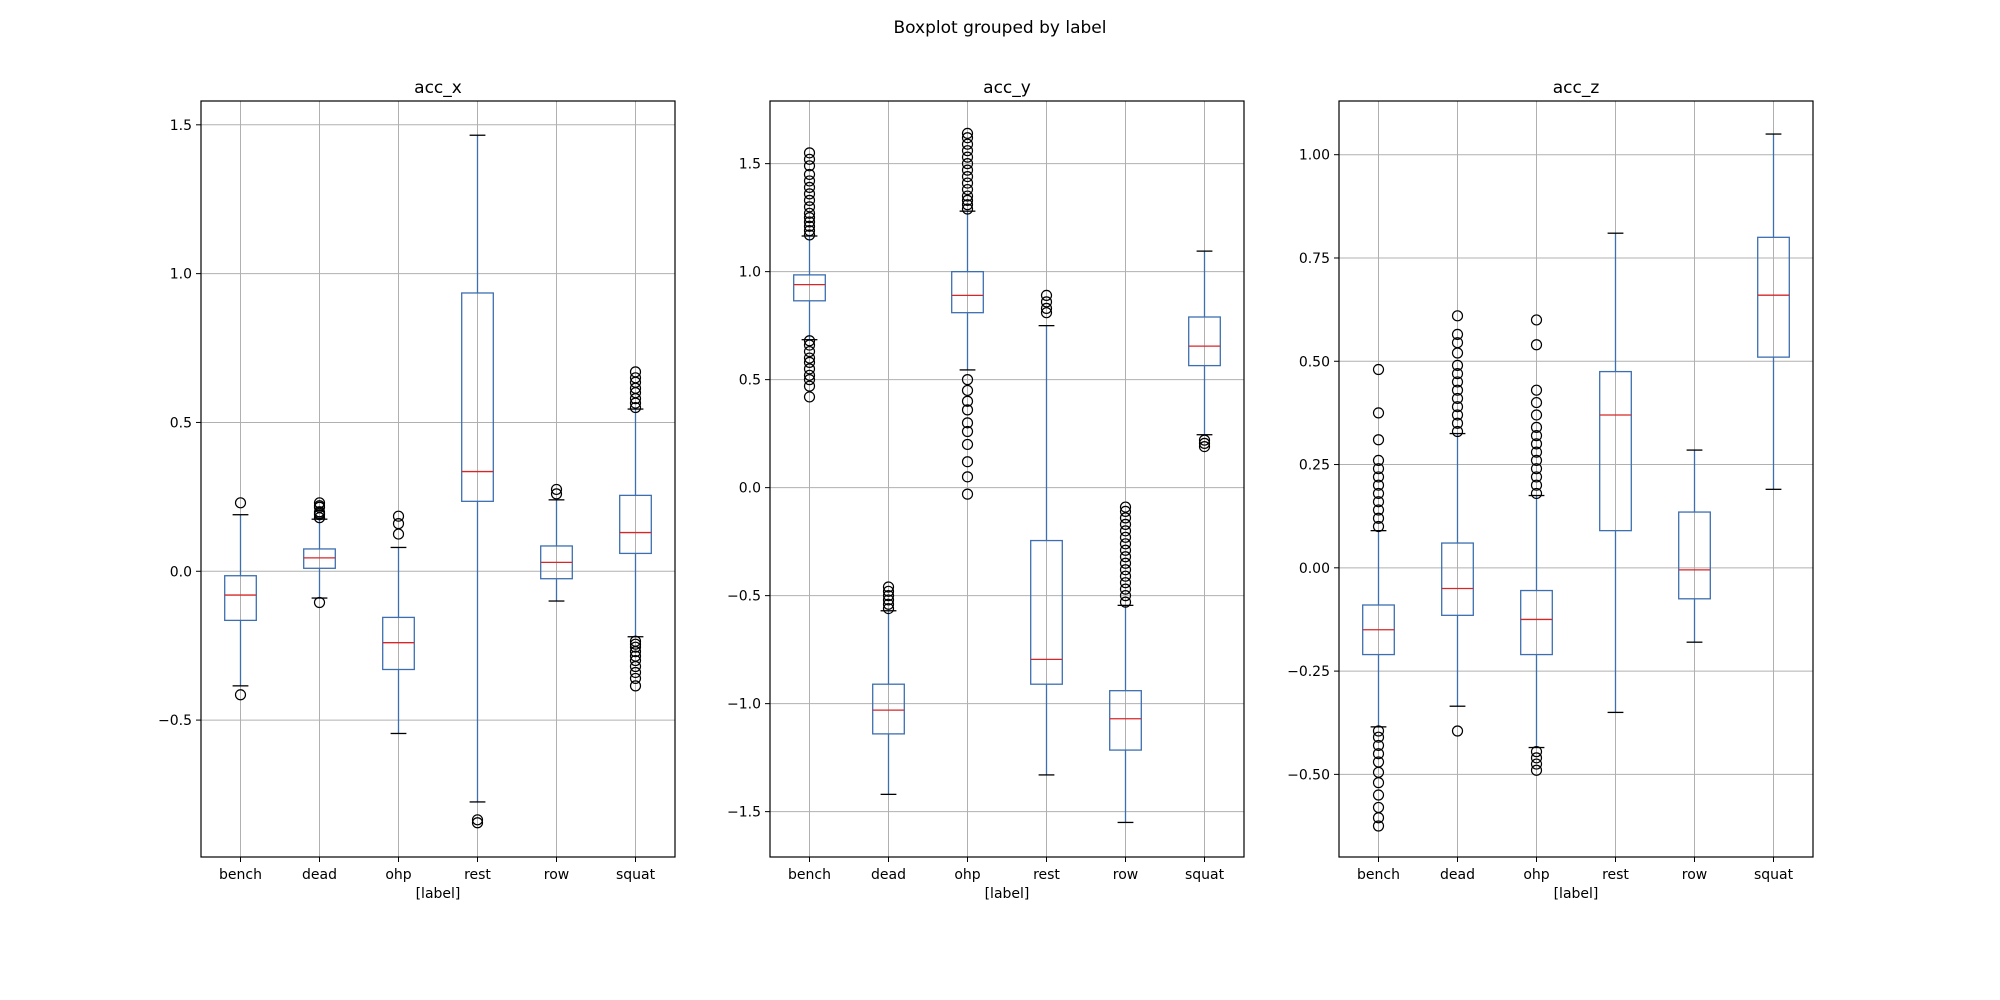 The height and width of the screenshot is (1000, 2000). I want to click on y-tick-label: 0.50, so click(1314, 362).